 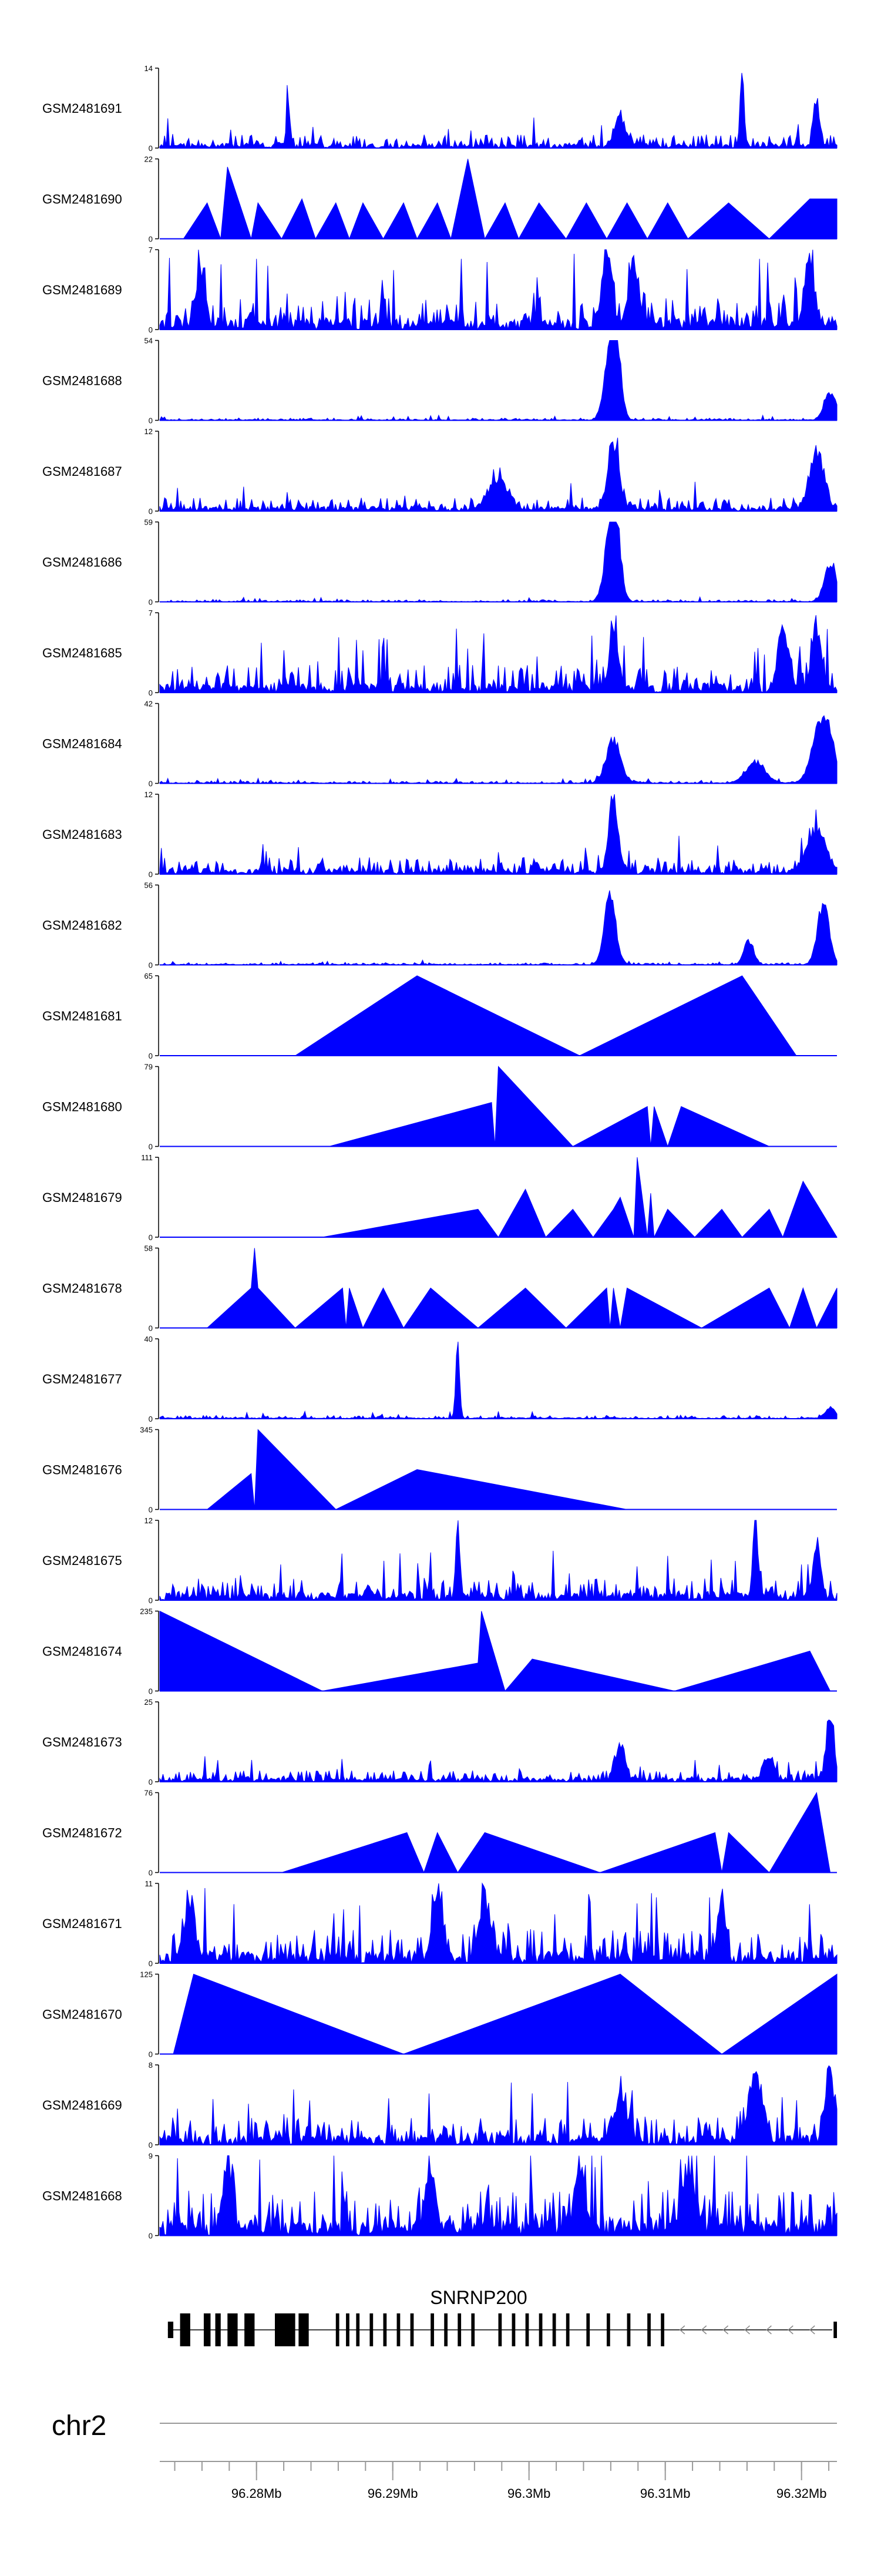 I want to click on track-label: GSM2481686, so click(x=82, y=562).